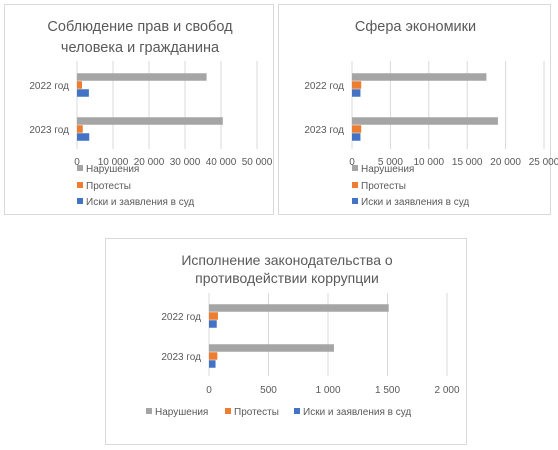 This screenshot has height=450, width=558. What do you see at coordinates (185, 162) in the screenshot?
I see `x-tick-label: 30 000` at bounding box center [185, 162].